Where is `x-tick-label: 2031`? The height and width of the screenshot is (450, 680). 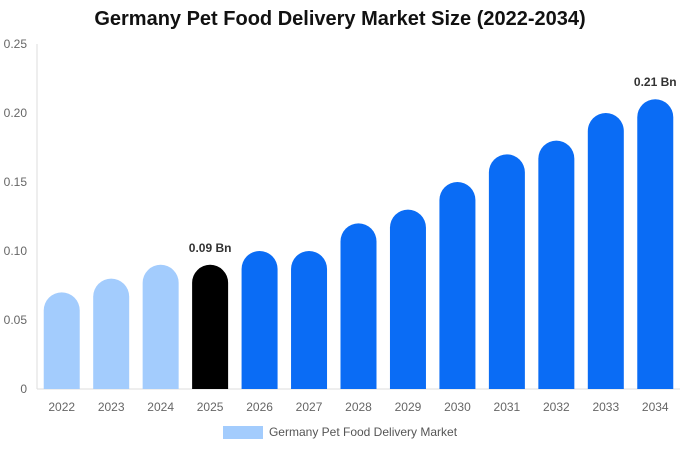 x-tick-label: 2031 is located at coordinates (507, 407).